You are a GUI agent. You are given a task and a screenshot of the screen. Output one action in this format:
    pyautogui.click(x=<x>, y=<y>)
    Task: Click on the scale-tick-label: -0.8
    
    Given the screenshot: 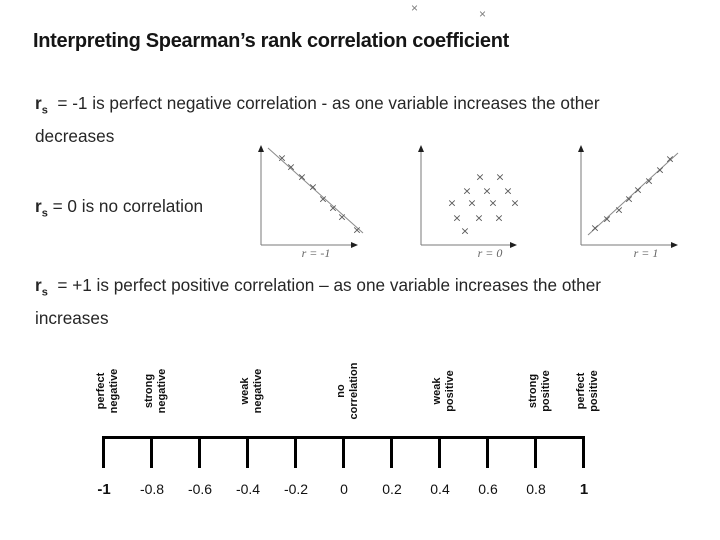 What is the action you would take?
    pyautogui.click(x=152, y=489)
    